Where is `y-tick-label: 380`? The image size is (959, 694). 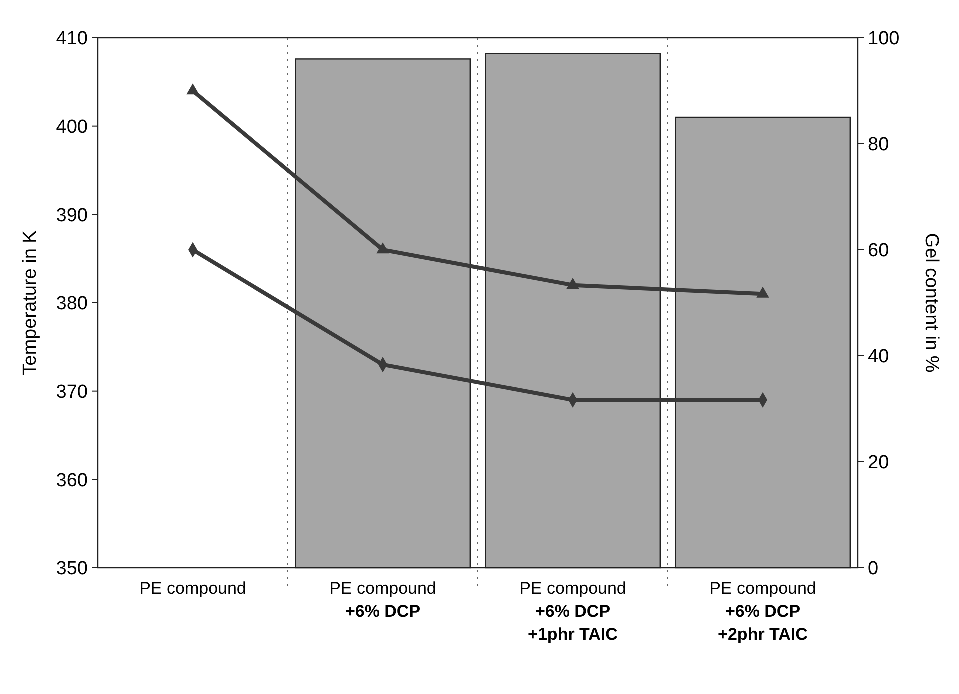 y-tick-label: 380 is located at coordinates (72, 304).